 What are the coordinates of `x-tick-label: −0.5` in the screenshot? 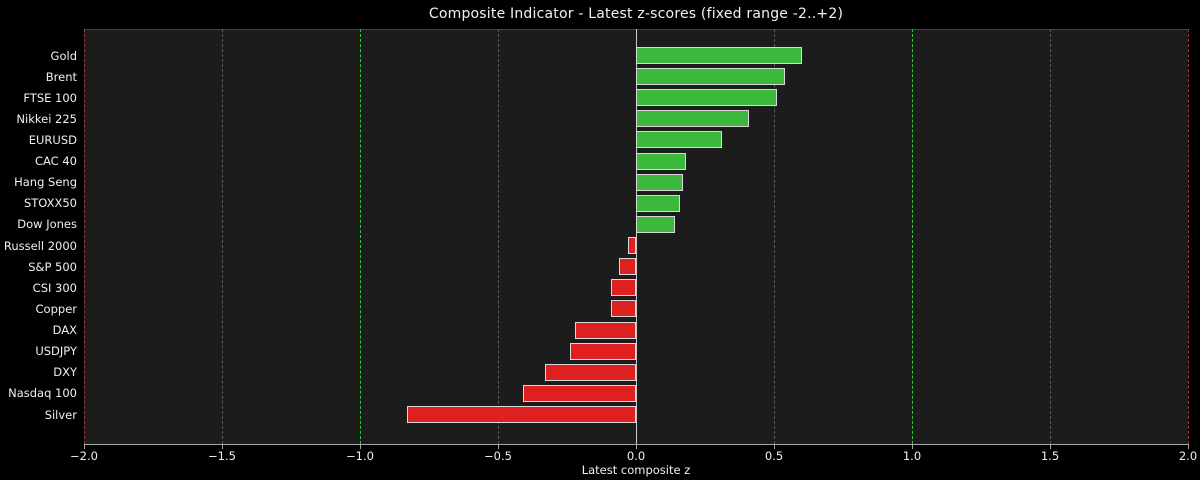 It's located at (498, 456).